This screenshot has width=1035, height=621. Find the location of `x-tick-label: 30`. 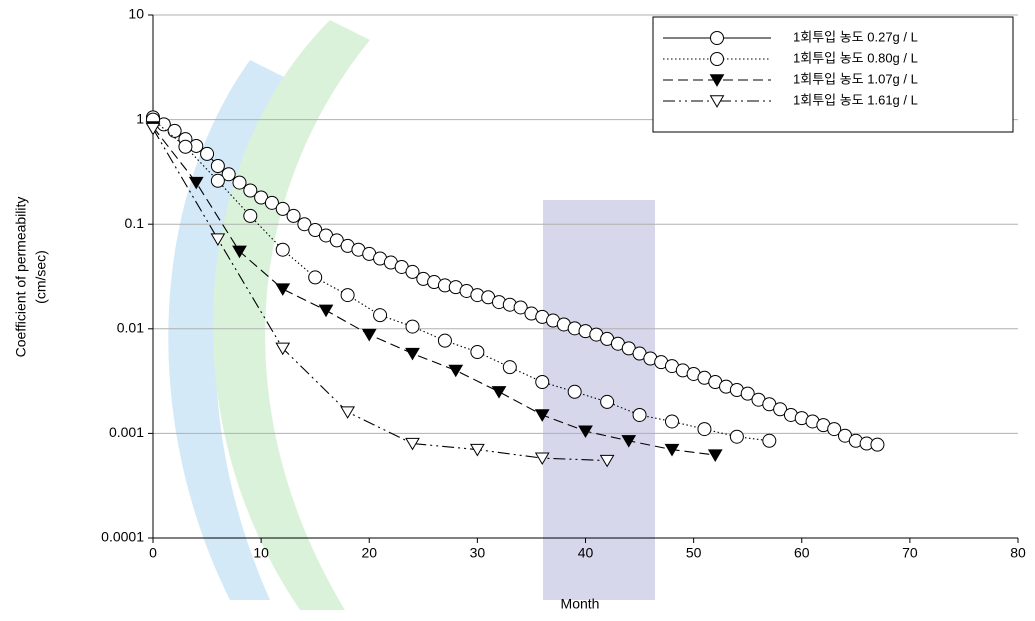

x-tick-label: 30 is located at coordinates (478, 553).